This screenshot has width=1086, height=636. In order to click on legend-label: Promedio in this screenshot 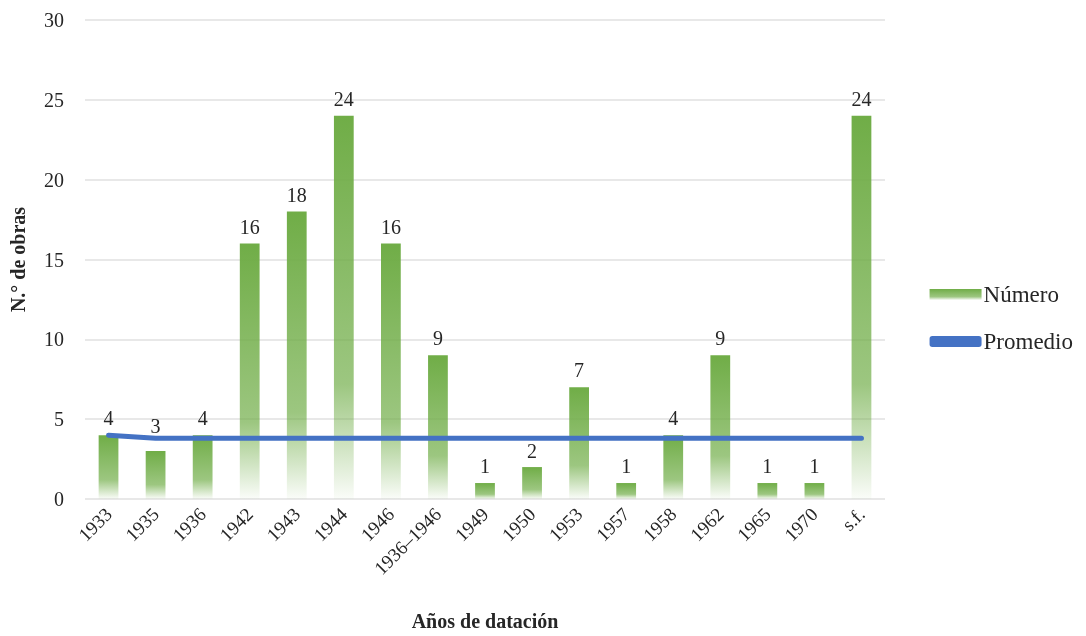, I will do `click(1028, 341)`.